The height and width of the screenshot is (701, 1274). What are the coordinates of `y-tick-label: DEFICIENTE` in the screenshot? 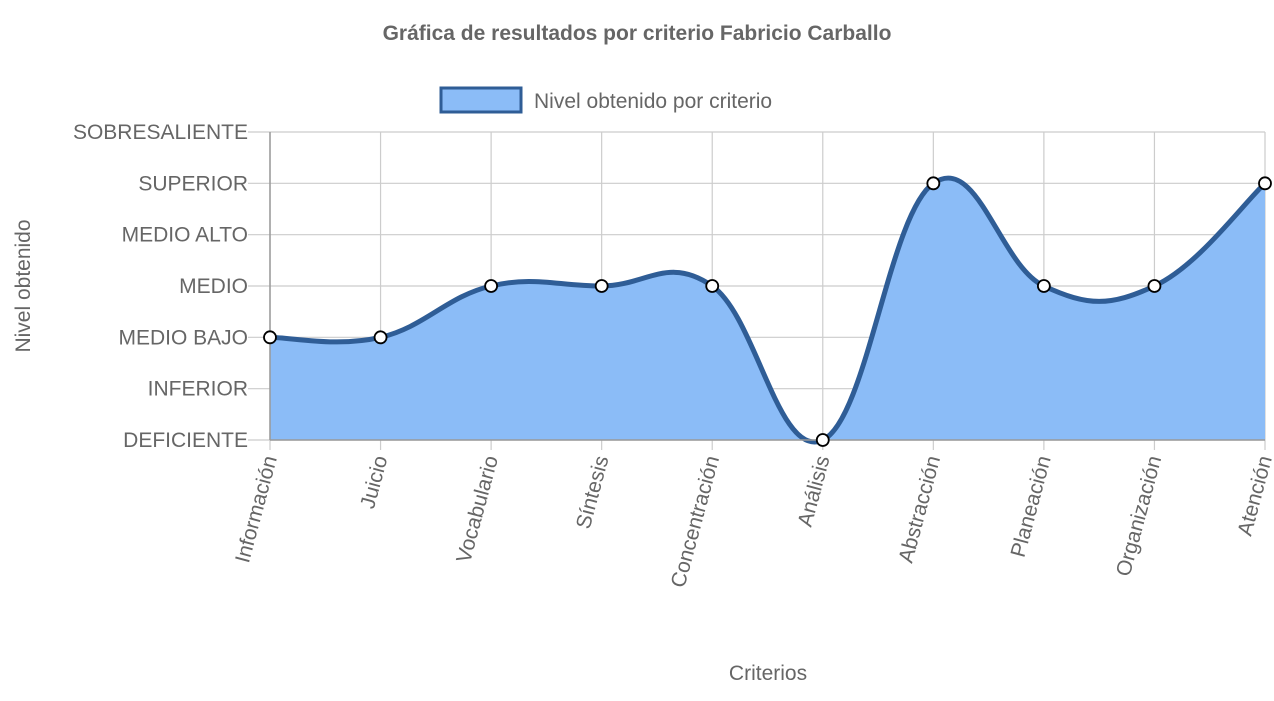 It's located at (185, 440).